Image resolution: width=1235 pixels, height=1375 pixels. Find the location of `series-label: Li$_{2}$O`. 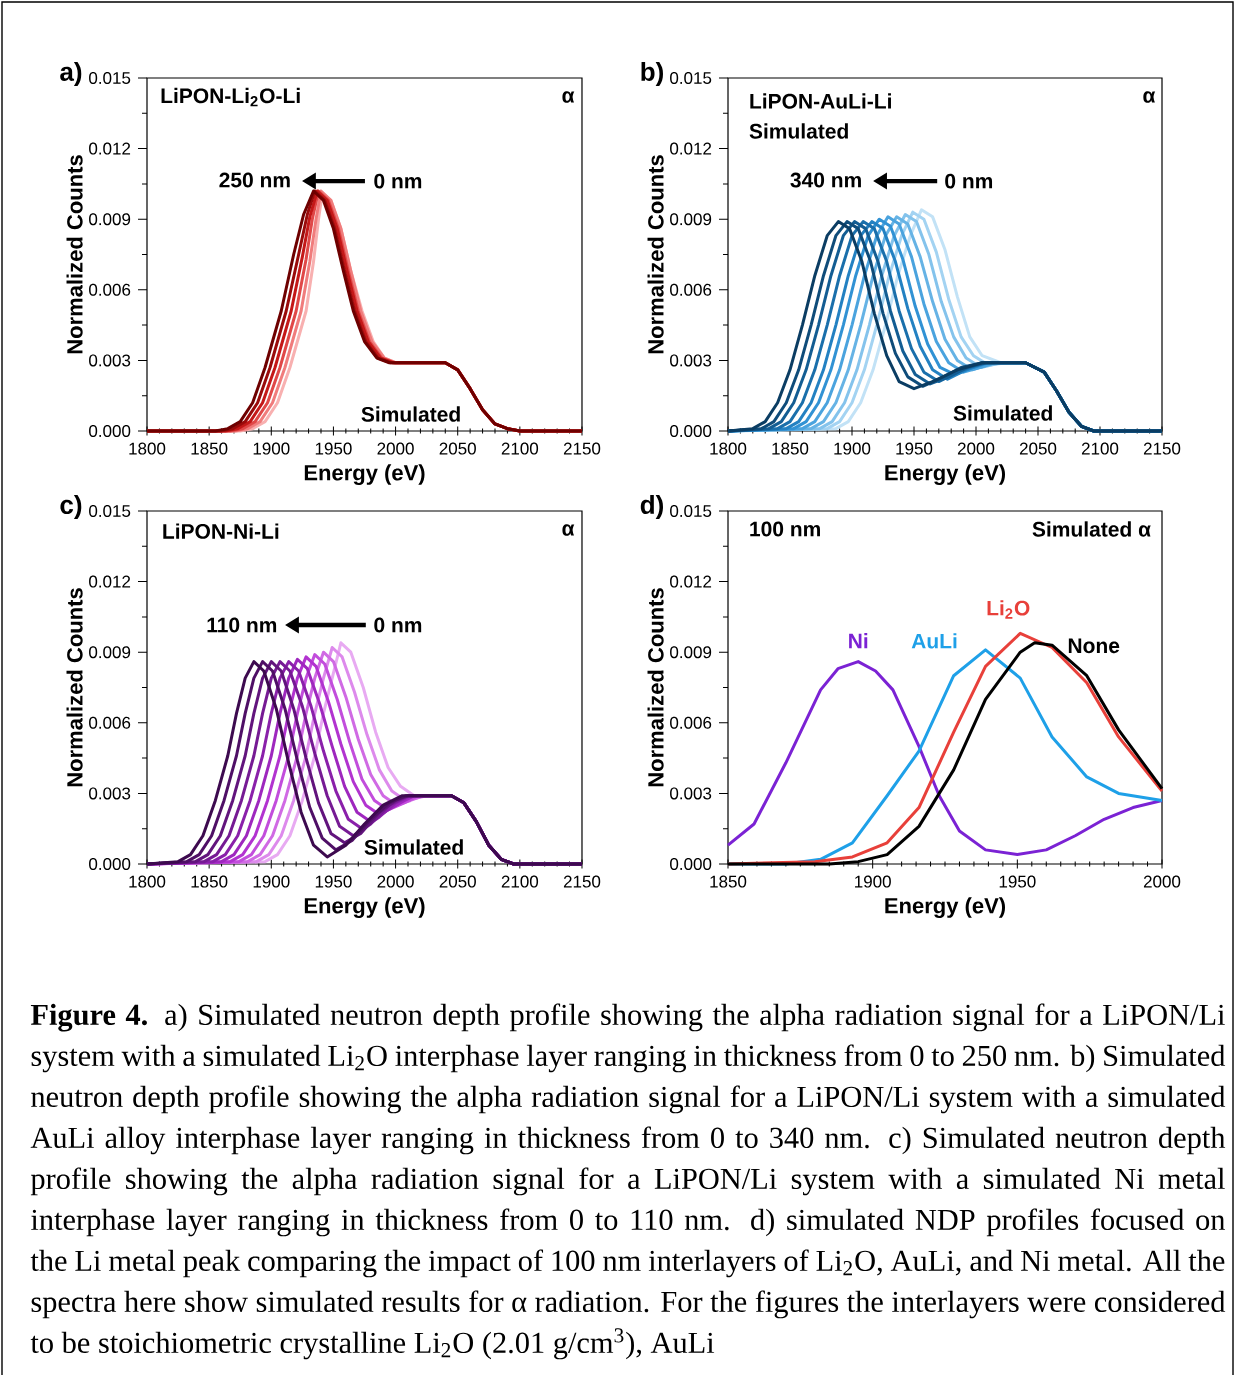

series-label: Li$_{2}$O is located at coordinates (1008, 609).